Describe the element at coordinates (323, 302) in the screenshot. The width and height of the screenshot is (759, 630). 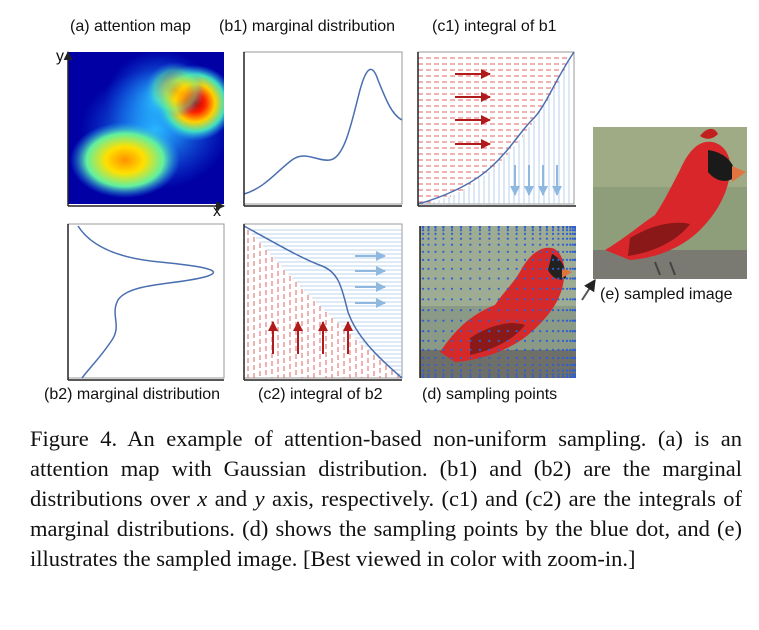
I see `integral-c2` at that location.